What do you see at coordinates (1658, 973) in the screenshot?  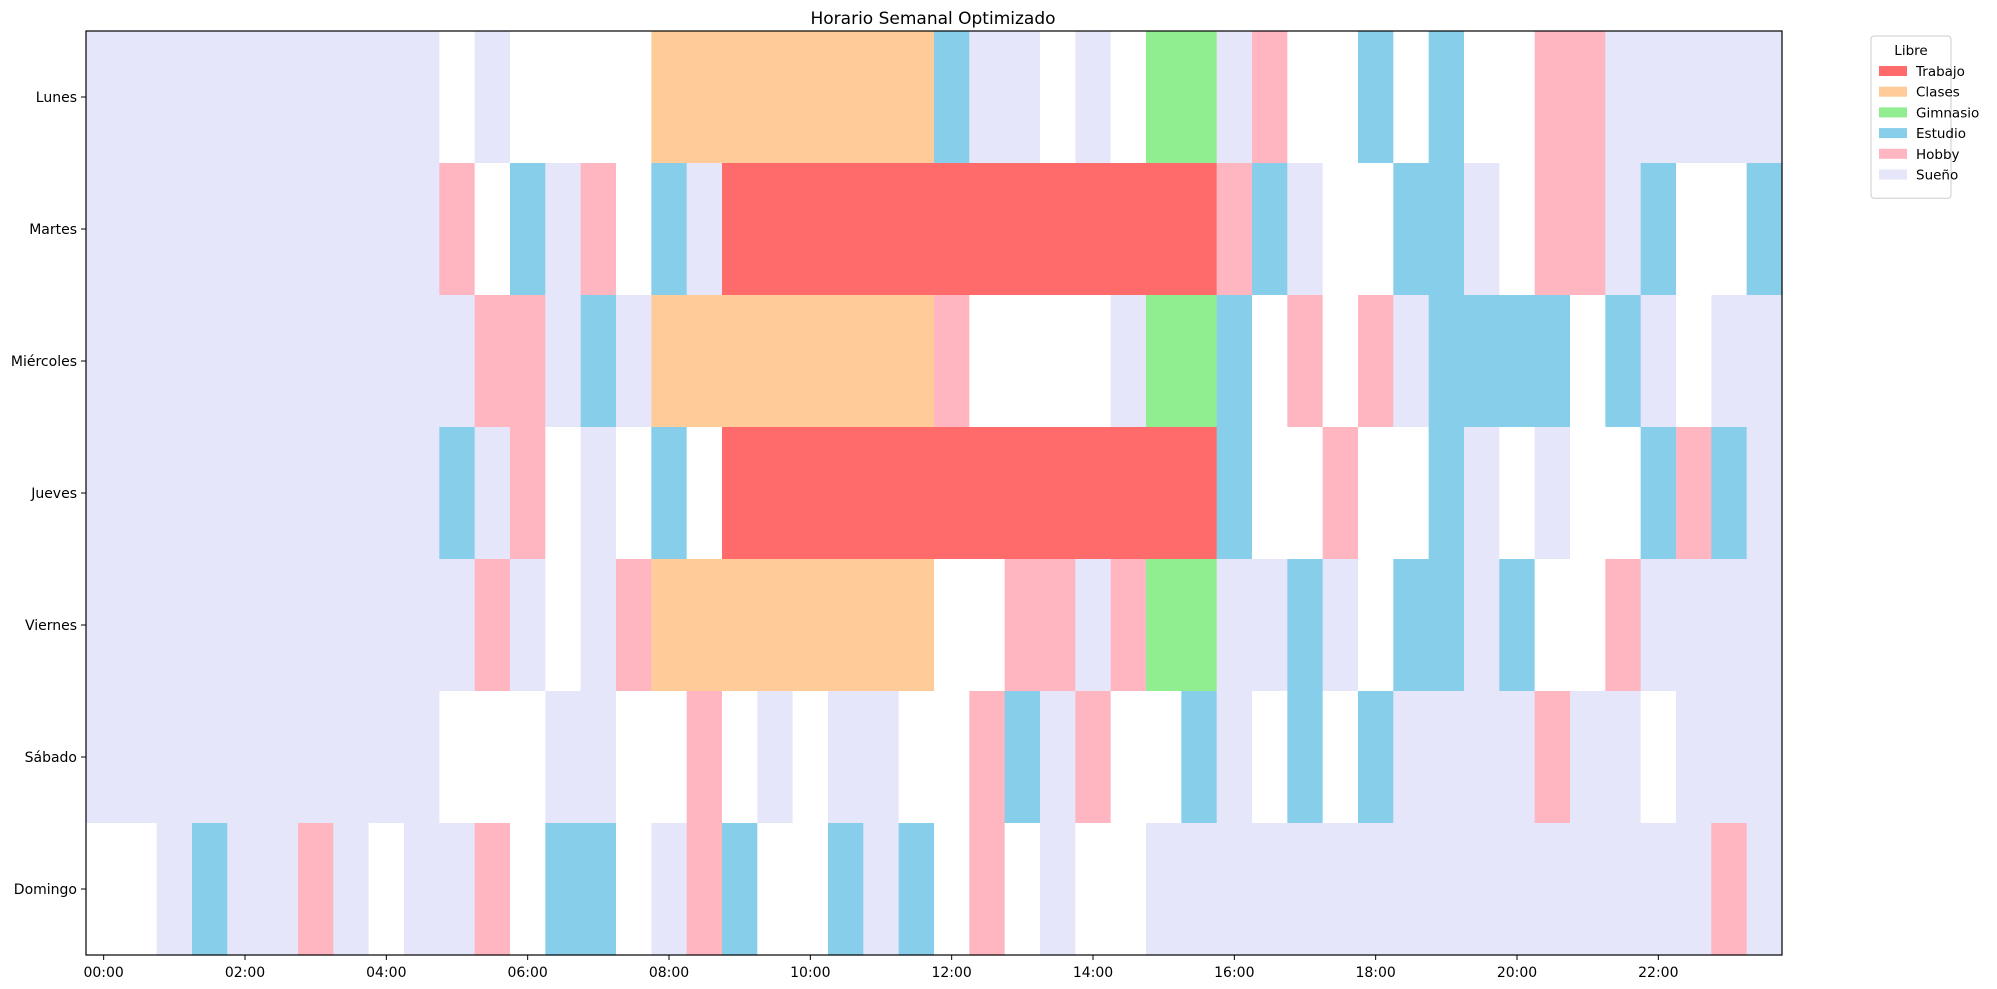 I see `x-tick-label: 22:00` at bounding box center [1658, 973].